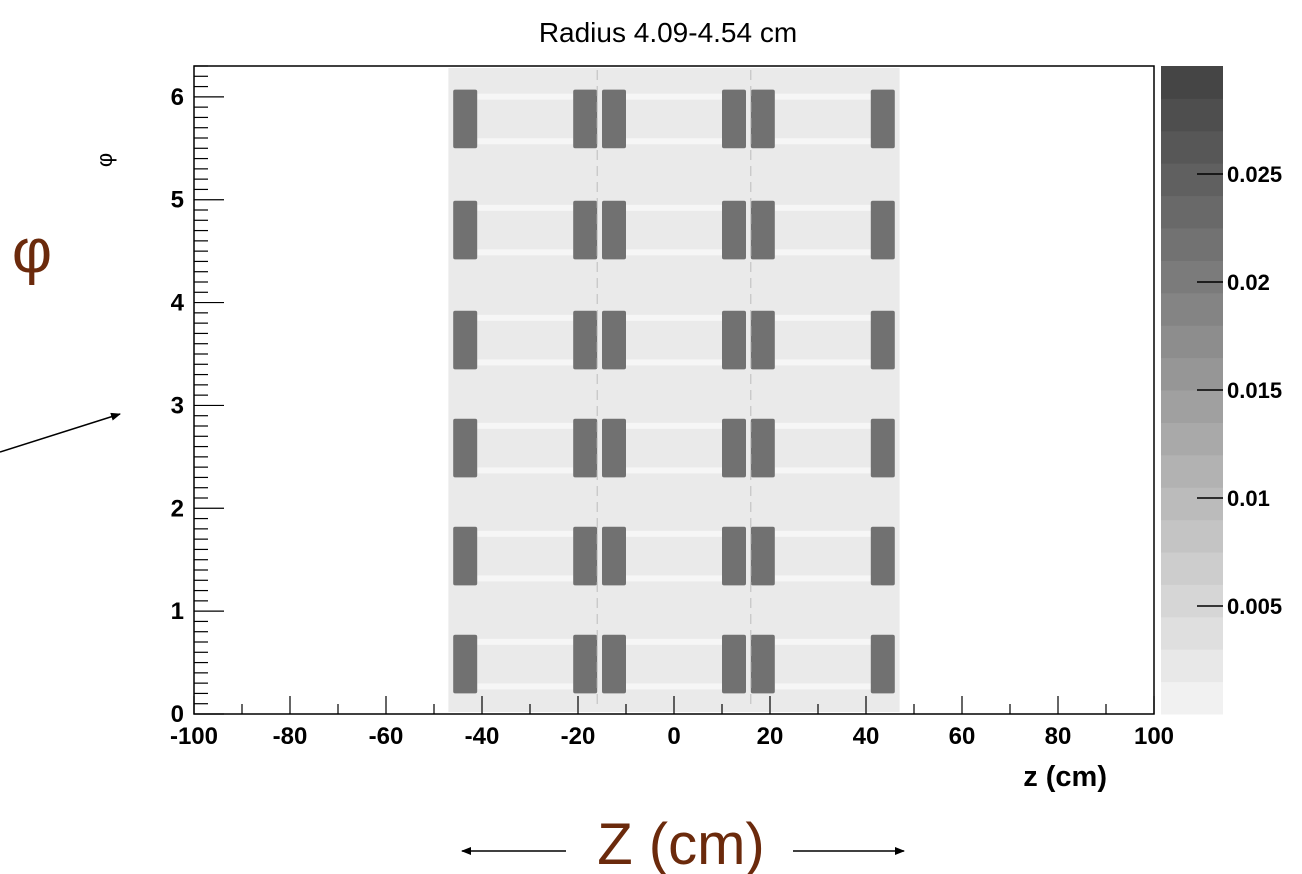 The image size is (1302, 874). I want to click on y-tick-label: 0, so click(177, 714).